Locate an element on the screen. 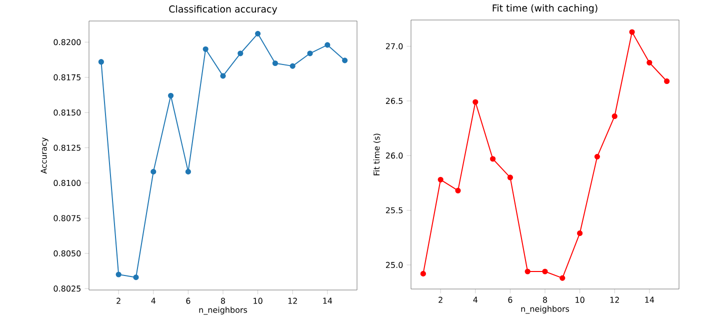  y-tick-label: 25.5 is located at coordinates (394, 210).